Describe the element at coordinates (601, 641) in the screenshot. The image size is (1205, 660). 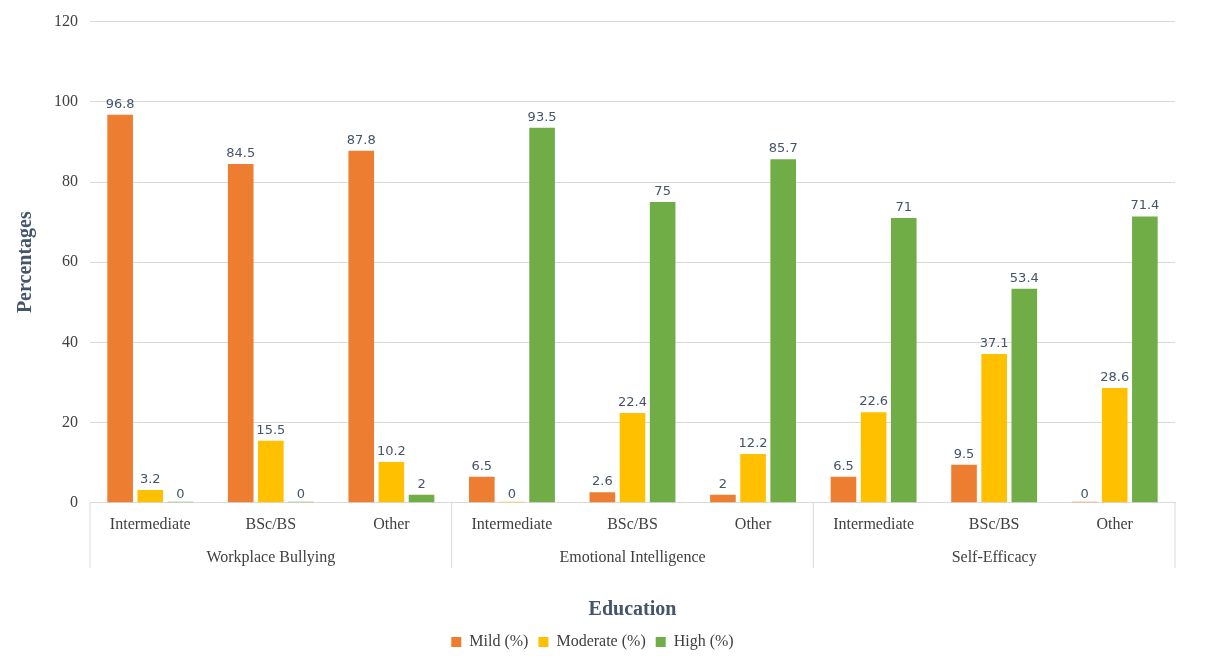
I see `legend-label: Moderate (%)` at that location.